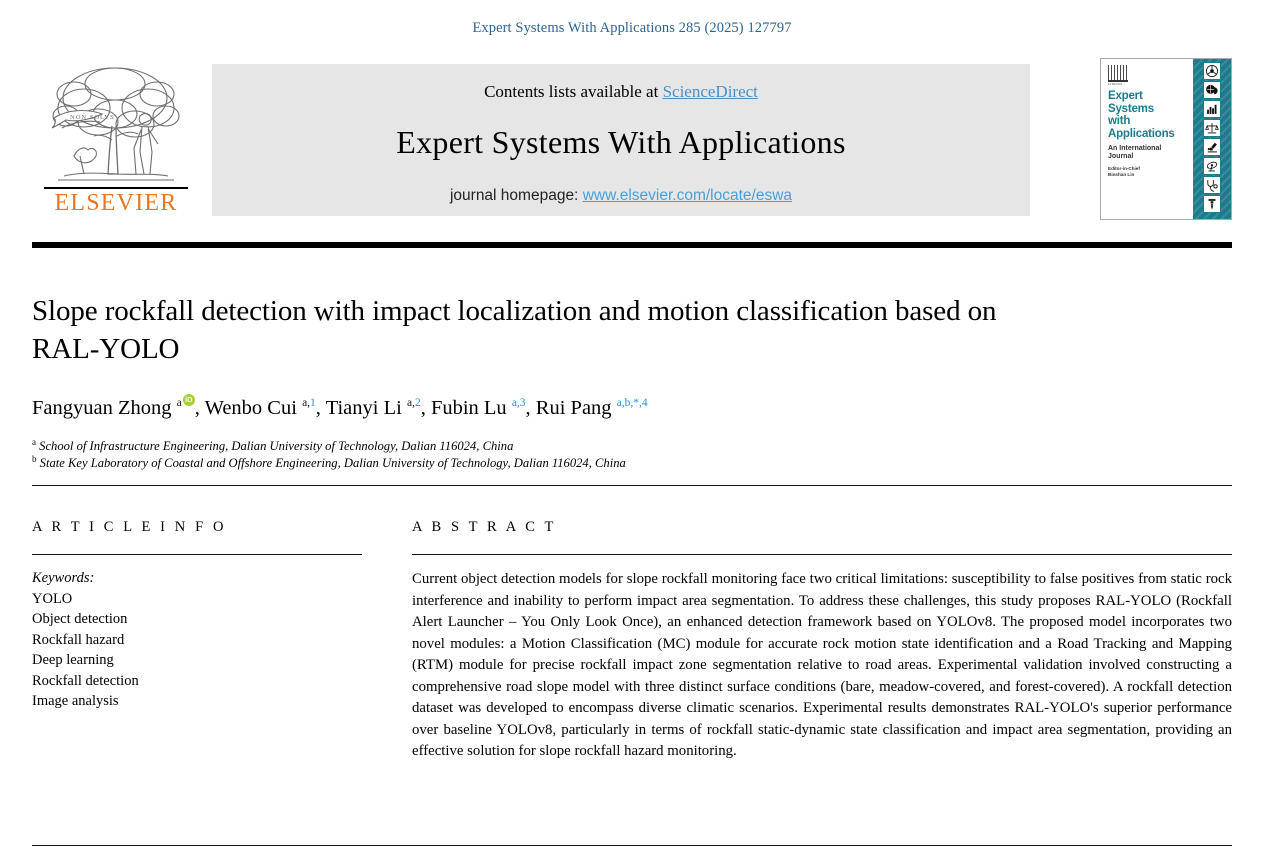 This screenshot has width=1264, height=862. I want to click on screw-icon, so click(1212, 204).